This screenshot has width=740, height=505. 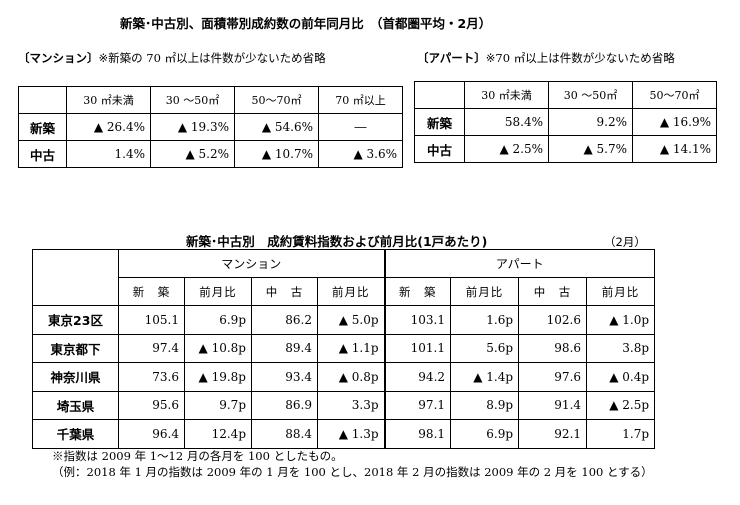 What do you see at coordinates (218, 434) in the screenshot?
I see `cell: 12.4p` at bounding box center [218, 434].